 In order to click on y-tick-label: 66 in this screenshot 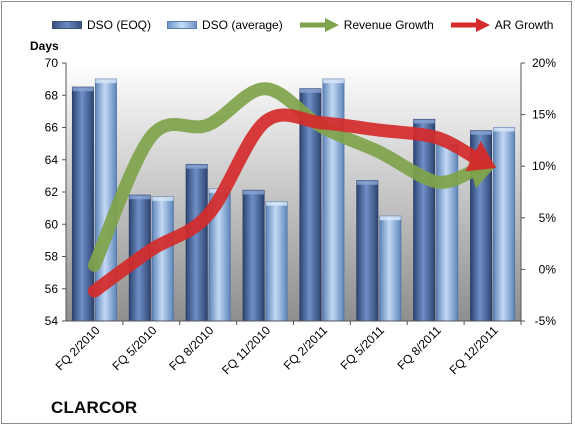, I will do `click(52, 128)`.